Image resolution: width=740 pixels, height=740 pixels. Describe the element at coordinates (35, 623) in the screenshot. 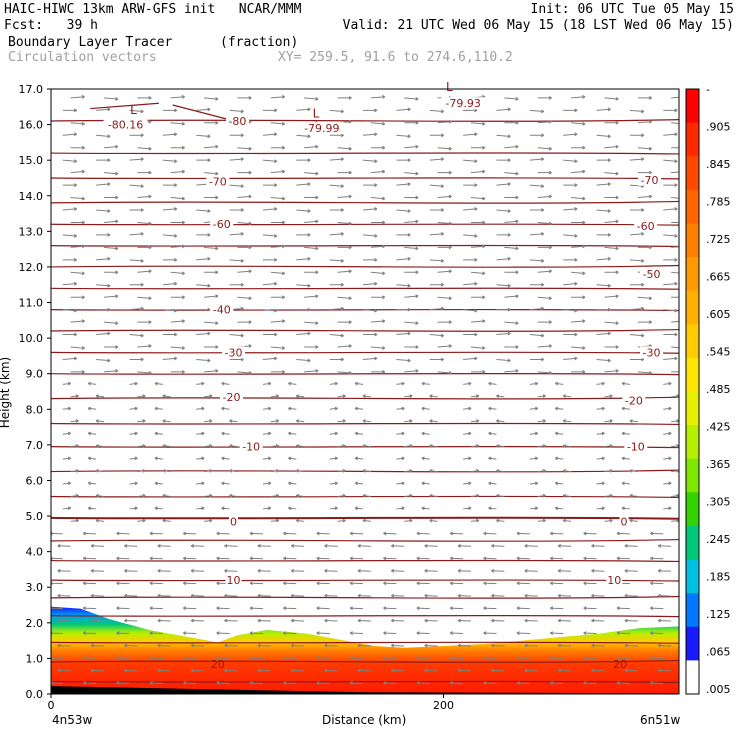

I see `y-tick-label: 2.0` at that location.